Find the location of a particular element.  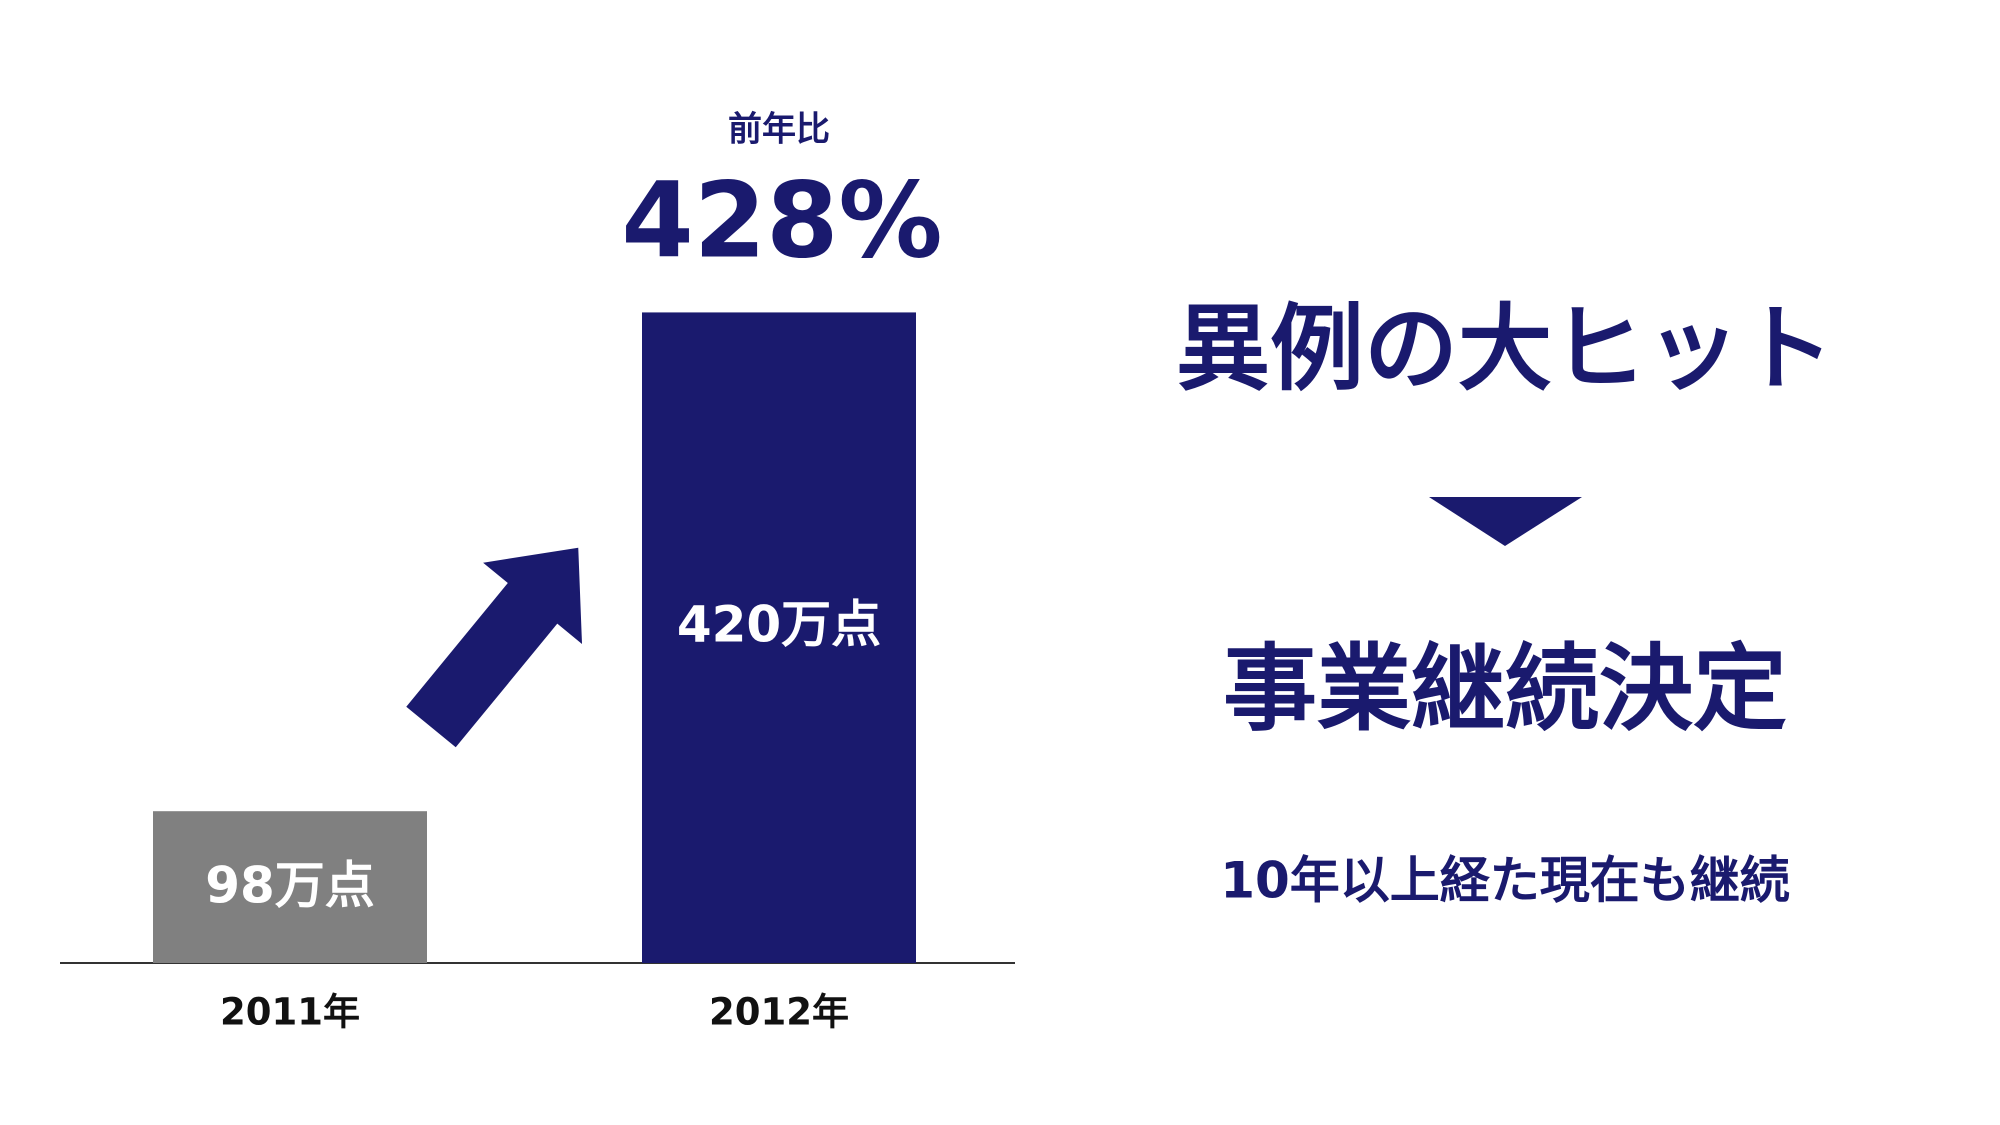

down-triangle is located at coordinates (1505, 521).